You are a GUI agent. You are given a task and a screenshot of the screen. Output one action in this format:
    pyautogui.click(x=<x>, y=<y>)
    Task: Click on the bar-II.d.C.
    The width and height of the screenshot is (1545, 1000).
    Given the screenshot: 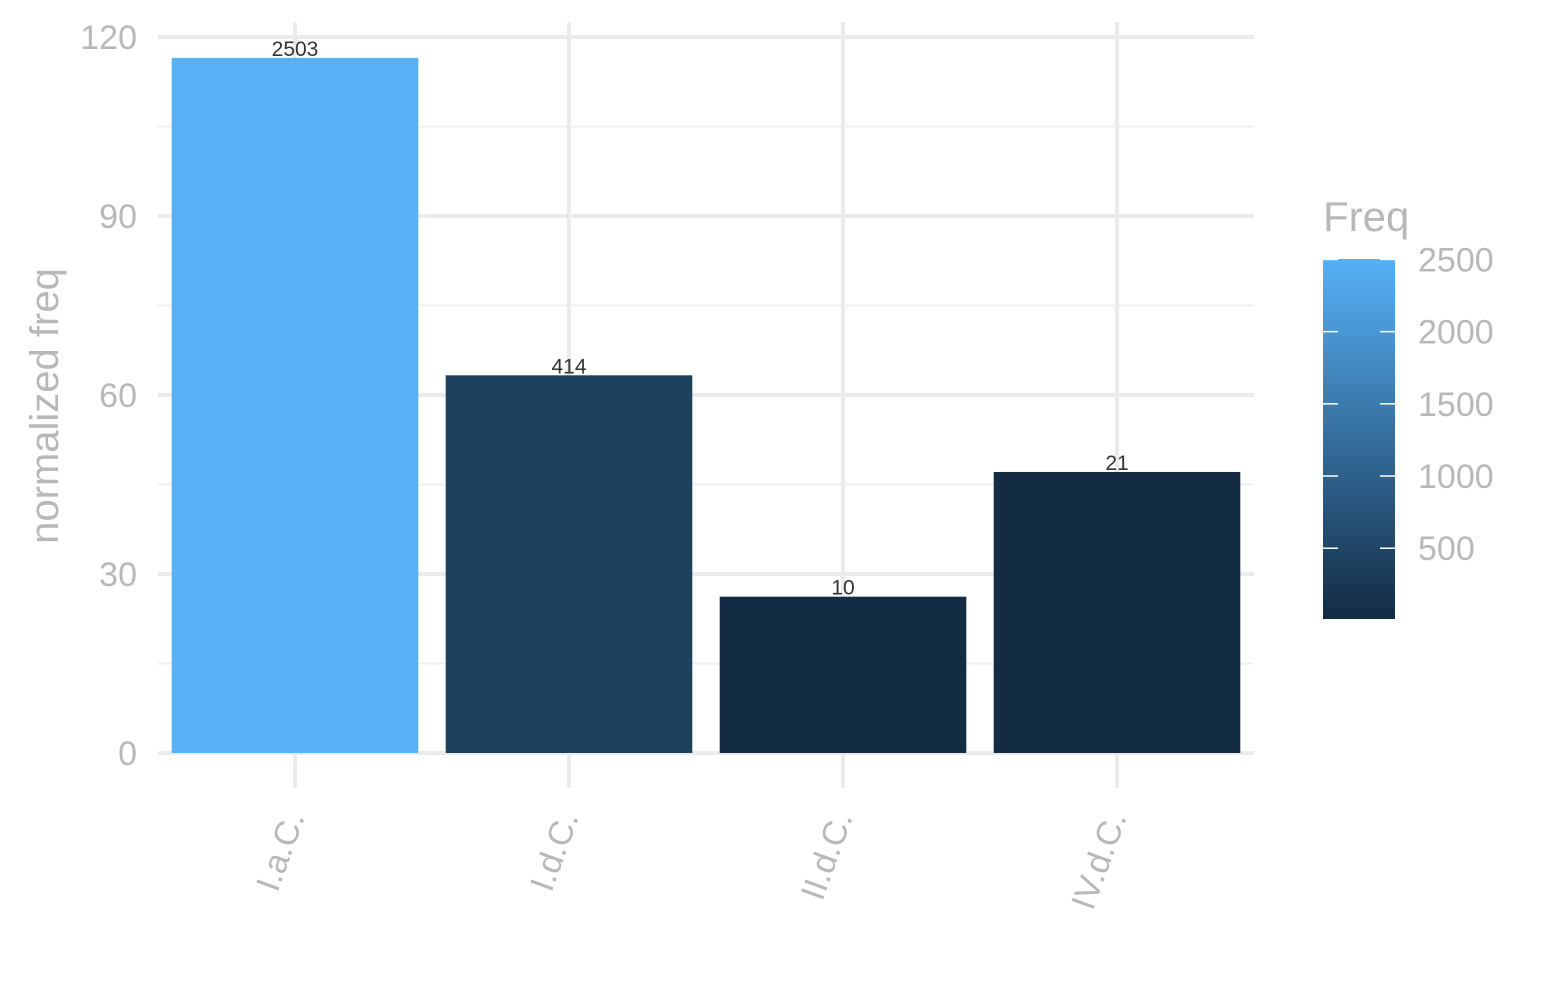 What is the action you would take?
    pyautogui.click(x=843, y=674)
    